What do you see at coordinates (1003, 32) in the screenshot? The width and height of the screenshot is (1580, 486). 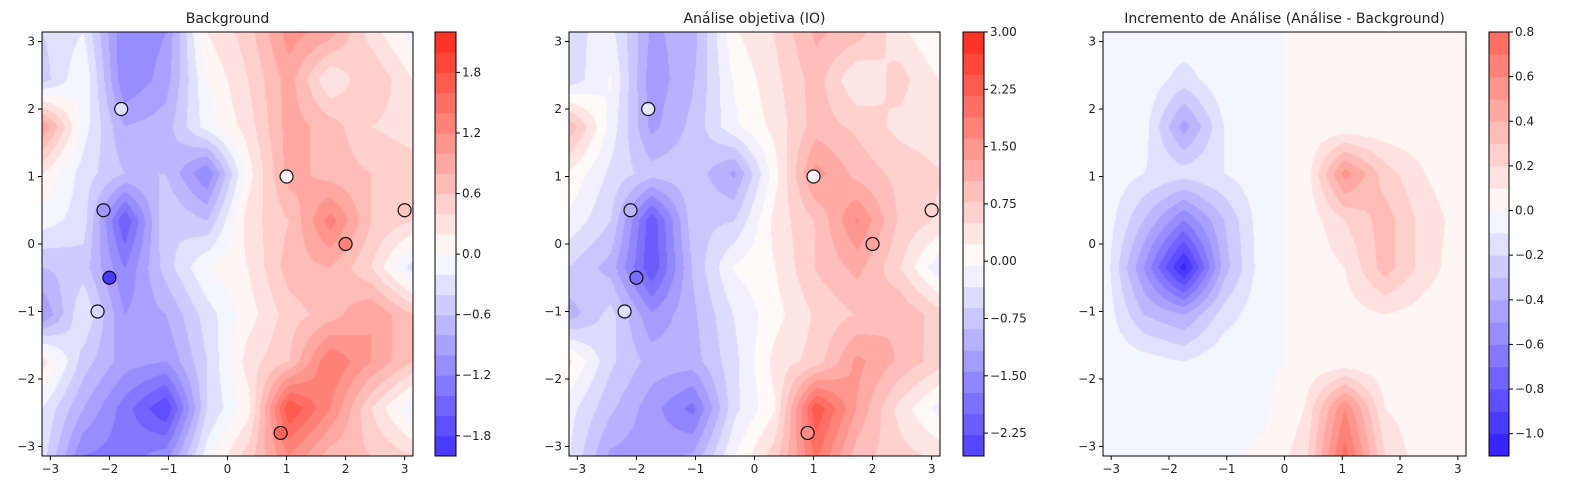 I see `colorbar-tick-label: 3.00` at bounding box center [1003, 32].